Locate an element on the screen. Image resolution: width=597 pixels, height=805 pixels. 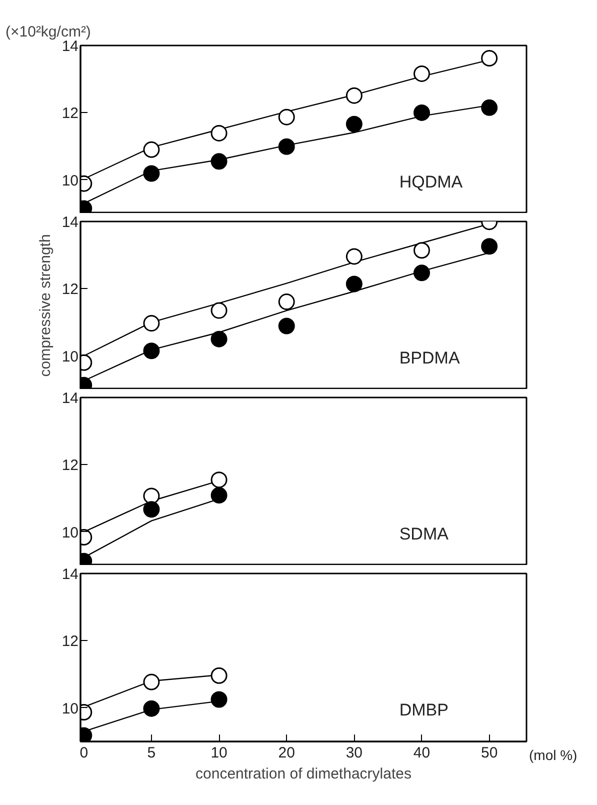
annotation: BPDMA is located at coordinates (429, 358).